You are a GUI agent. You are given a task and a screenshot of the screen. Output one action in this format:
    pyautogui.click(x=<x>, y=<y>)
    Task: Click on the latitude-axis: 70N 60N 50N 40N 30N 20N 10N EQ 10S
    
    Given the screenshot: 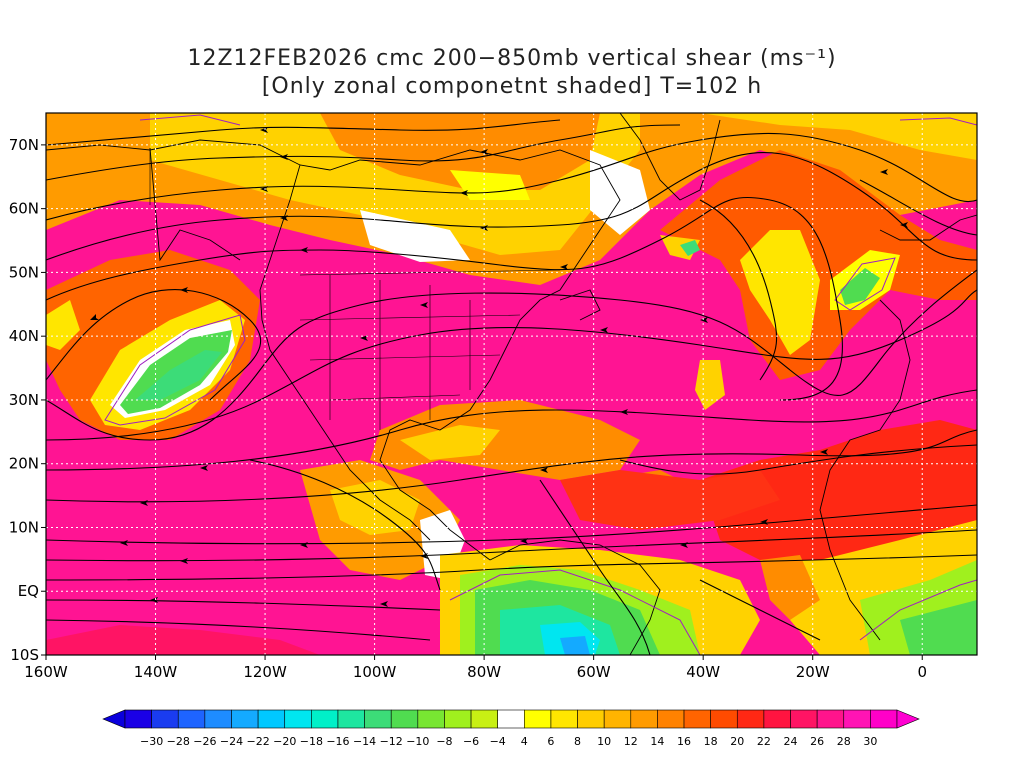 What is the action you would take?
    pyautogui.click(x=27, y=400)
    